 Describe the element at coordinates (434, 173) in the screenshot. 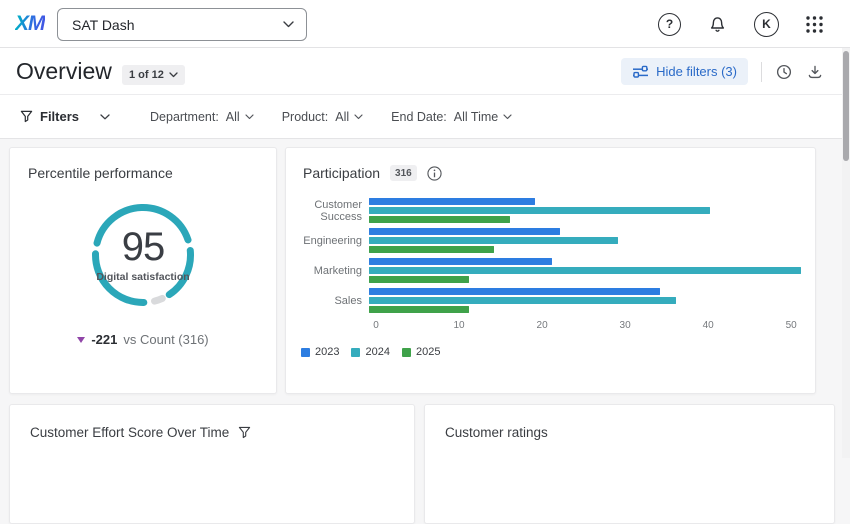

I see `info-icon` at that location.